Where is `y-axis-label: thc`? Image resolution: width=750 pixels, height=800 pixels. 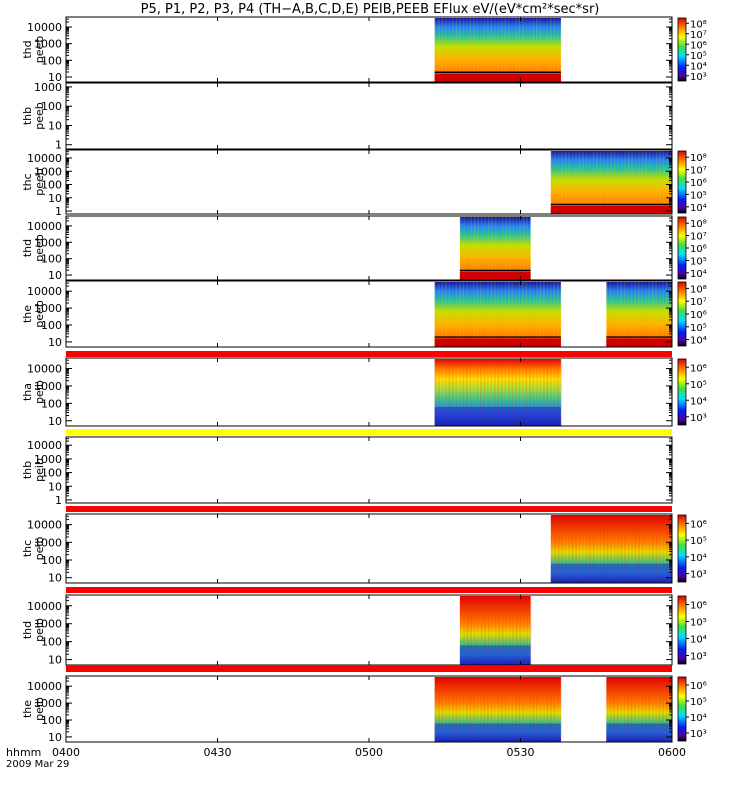
y-axis-label: thc is located at coordinates (27, 548).